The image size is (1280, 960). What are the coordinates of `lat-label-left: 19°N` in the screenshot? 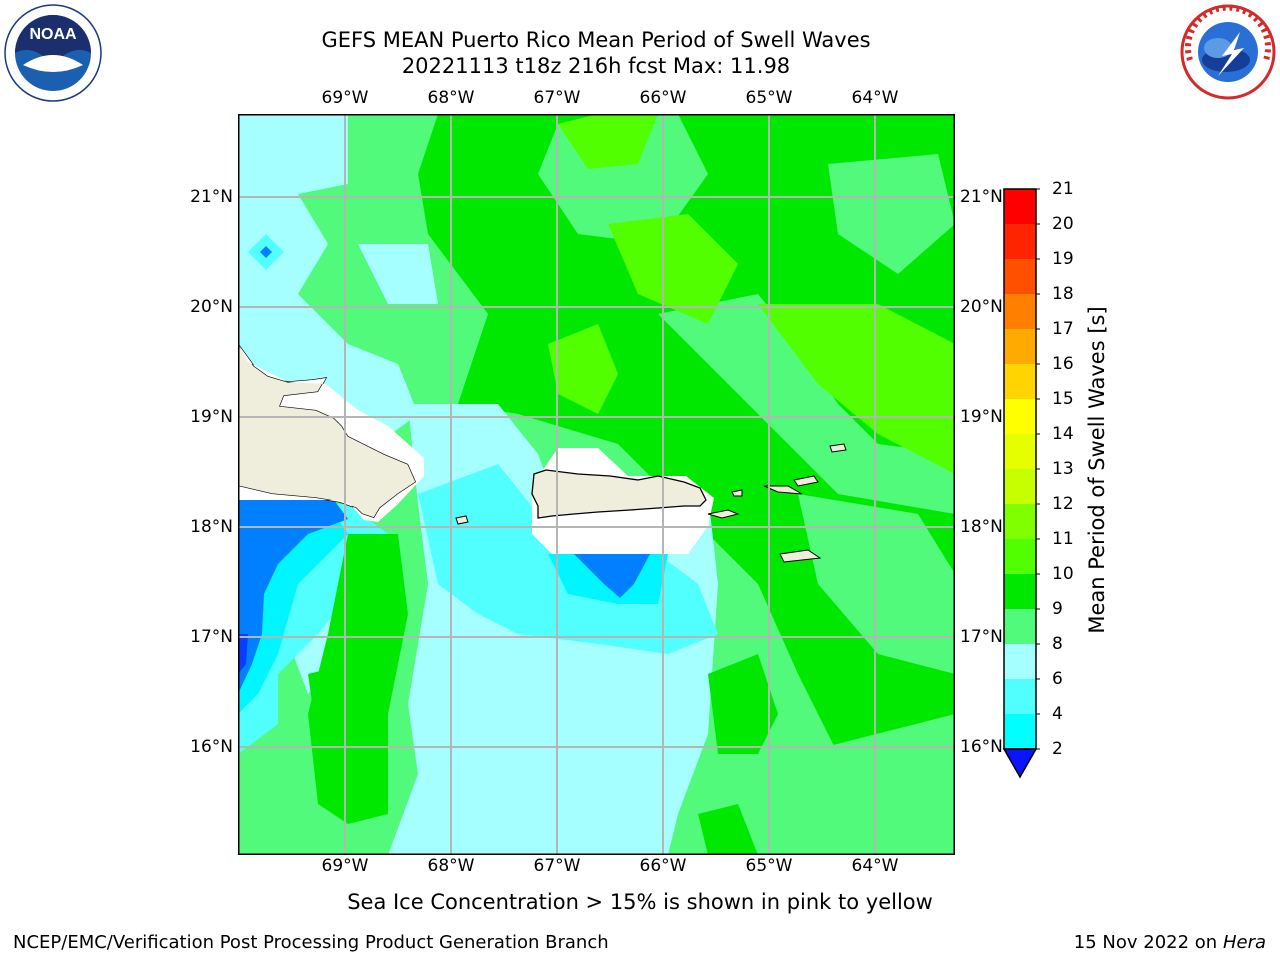 It's located at (211, 417).